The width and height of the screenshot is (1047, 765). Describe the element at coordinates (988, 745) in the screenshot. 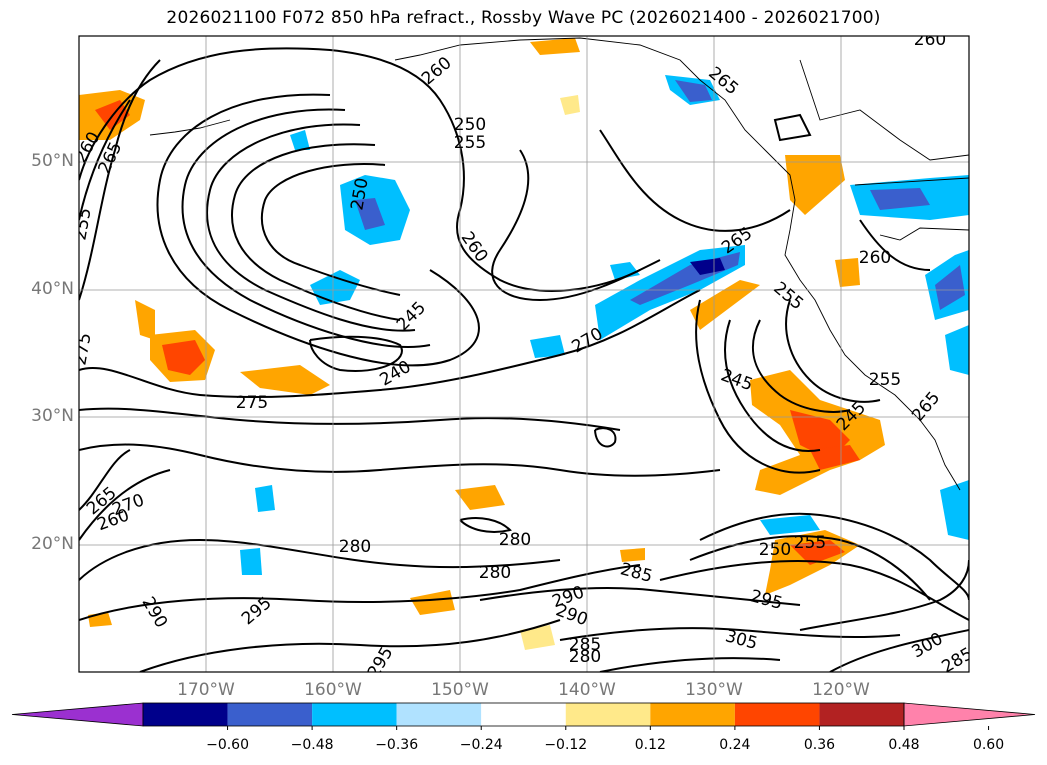

I see `colorbar-tick-label: 0.60` at that location.